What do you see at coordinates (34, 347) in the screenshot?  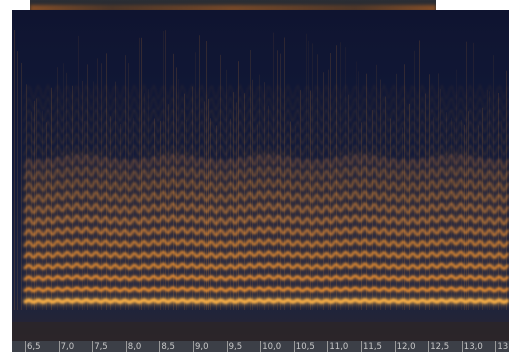 I see `bottom-ruler-tick-label: 6,5` at bounding box center [34, 347].